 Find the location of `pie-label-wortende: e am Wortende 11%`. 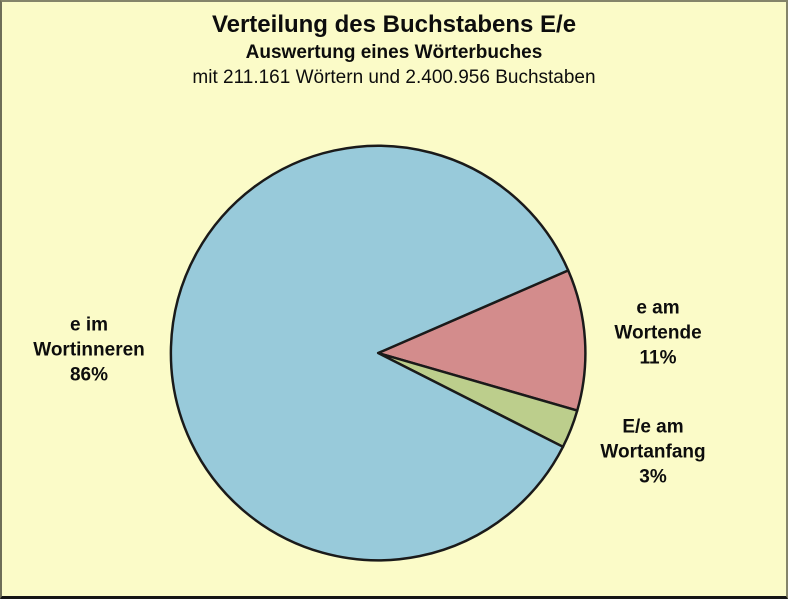

pie-label-wortende: e am Wortende 11% is located at coordinates (658, 333).